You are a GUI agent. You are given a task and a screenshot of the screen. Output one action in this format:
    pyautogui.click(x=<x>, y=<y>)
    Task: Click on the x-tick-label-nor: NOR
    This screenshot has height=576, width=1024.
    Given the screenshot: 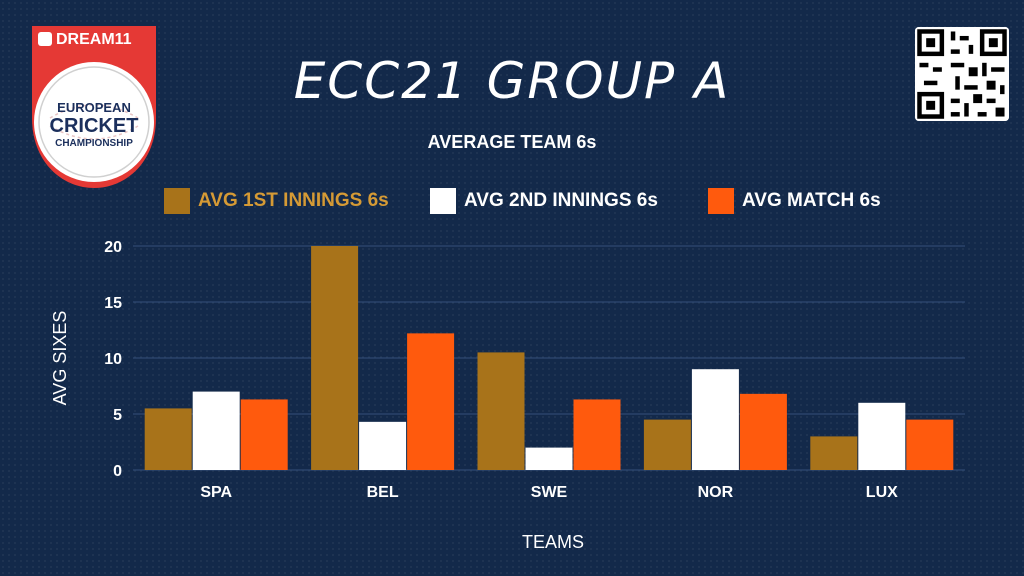 What is the action you would take?
    pyautogui.click(x=716, y=492)
    